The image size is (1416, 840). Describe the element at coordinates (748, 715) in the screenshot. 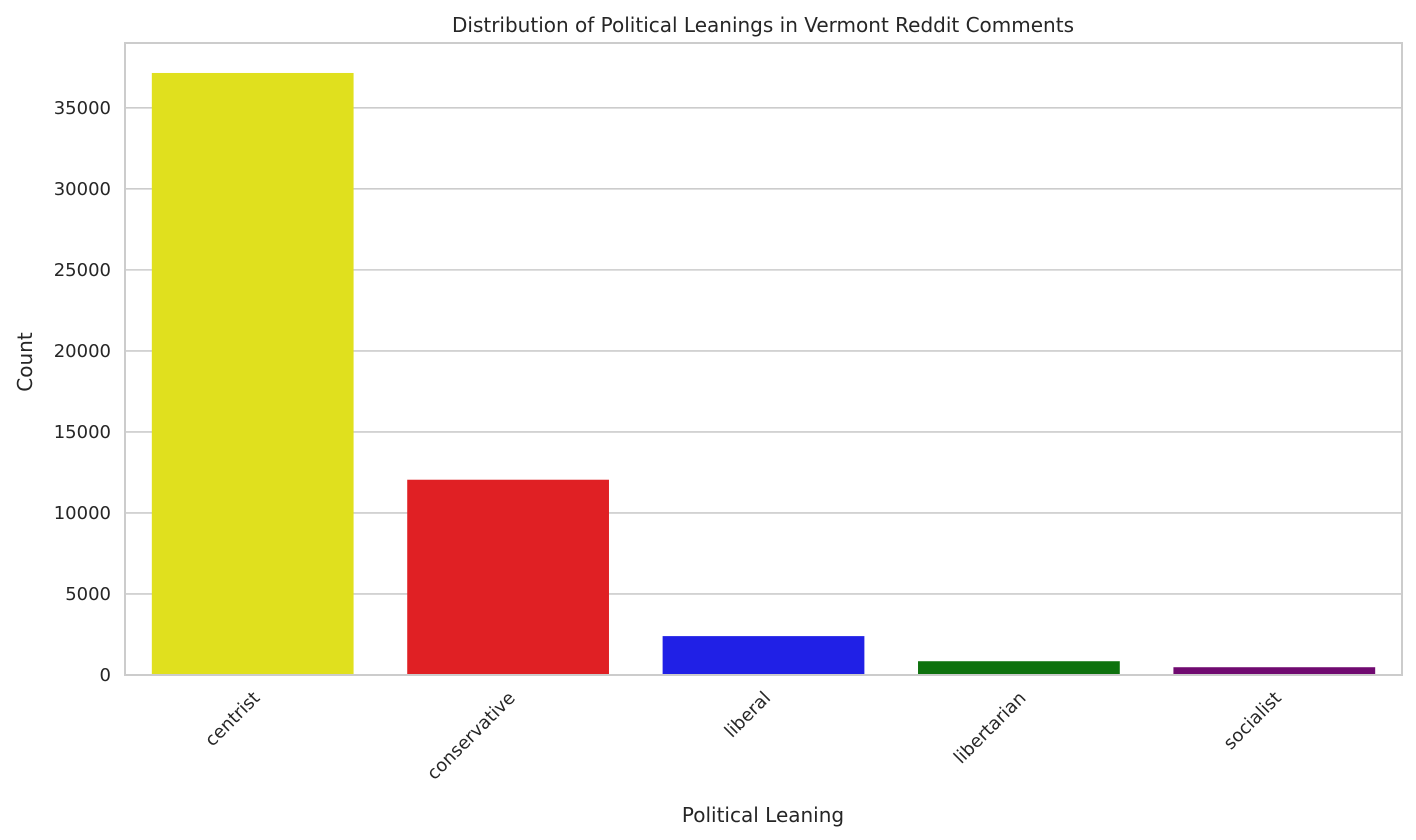

I see `x-tick-label: liberal` at that location.